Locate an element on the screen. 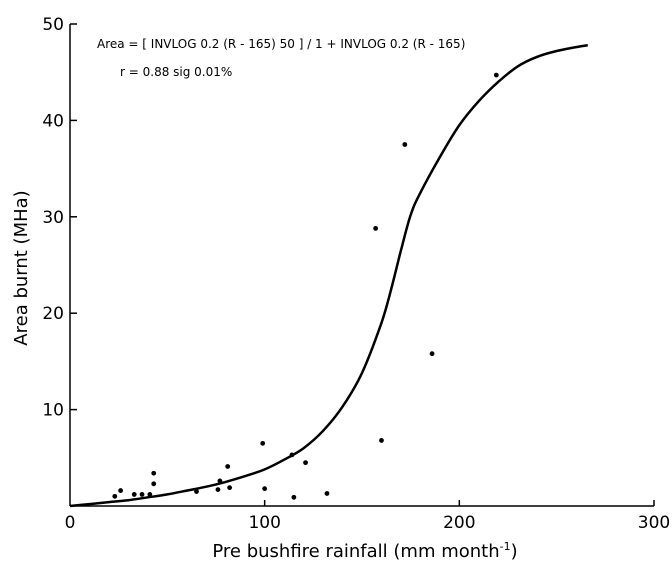 Image resolution: width=672 pixels, height=561 pixels. correlation-annotation: r = 0.88 sig 0.01% is located at coordinates (176, 72).